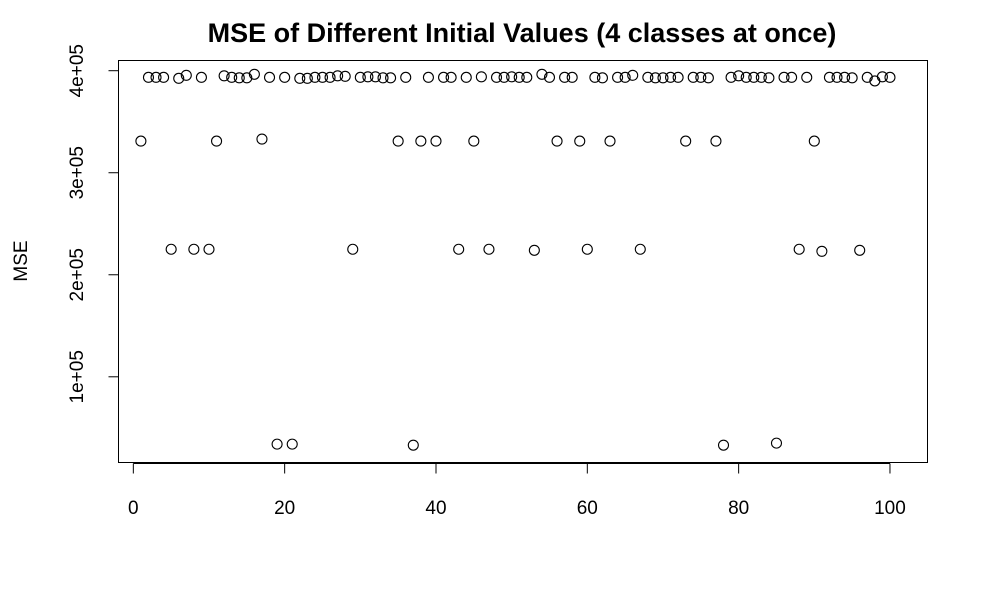 The width and height of the screenshot is (988, 610). I want to click on x-axis: 0 20 40 60 80 100, so click(517, 491).